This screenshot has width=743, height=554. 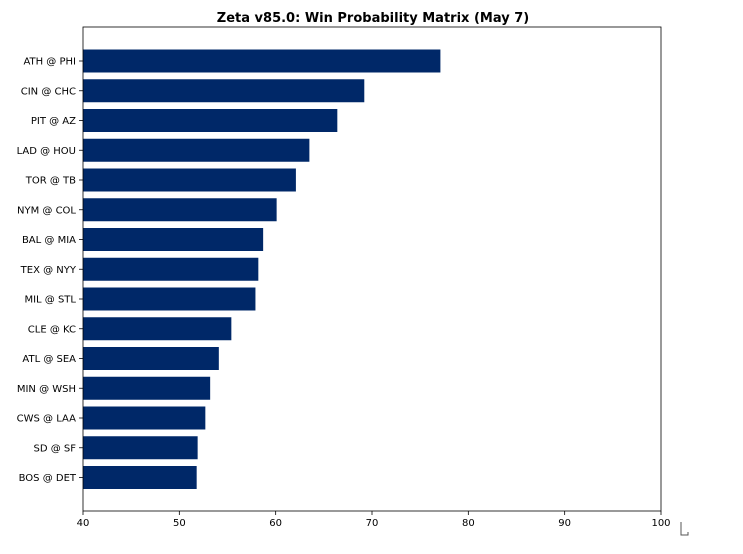 I want to click on y-tick-label: ATH @ PHI, so click(x=49, y=62).